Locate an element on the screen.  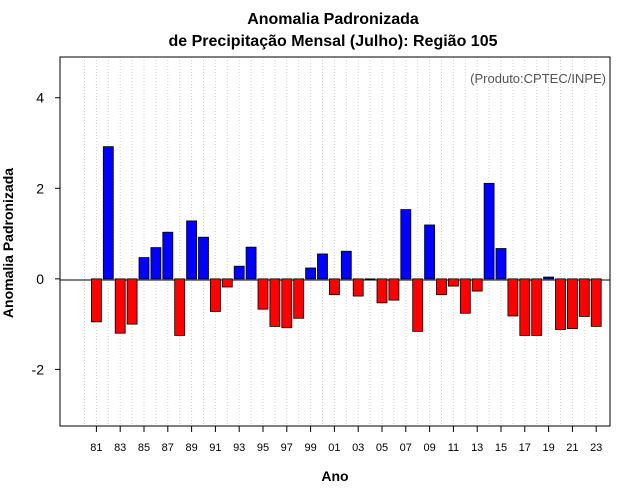
bar-2019 is located at coordinates (548, 278).